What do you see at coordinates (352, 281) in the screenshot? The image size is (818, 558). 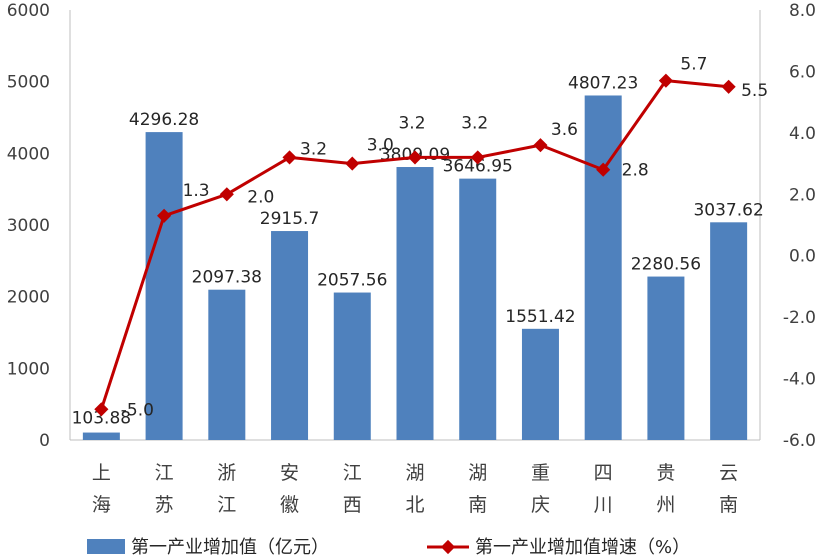 I see `bar-data-label: 2057.56` at bounding box center [352, 281].